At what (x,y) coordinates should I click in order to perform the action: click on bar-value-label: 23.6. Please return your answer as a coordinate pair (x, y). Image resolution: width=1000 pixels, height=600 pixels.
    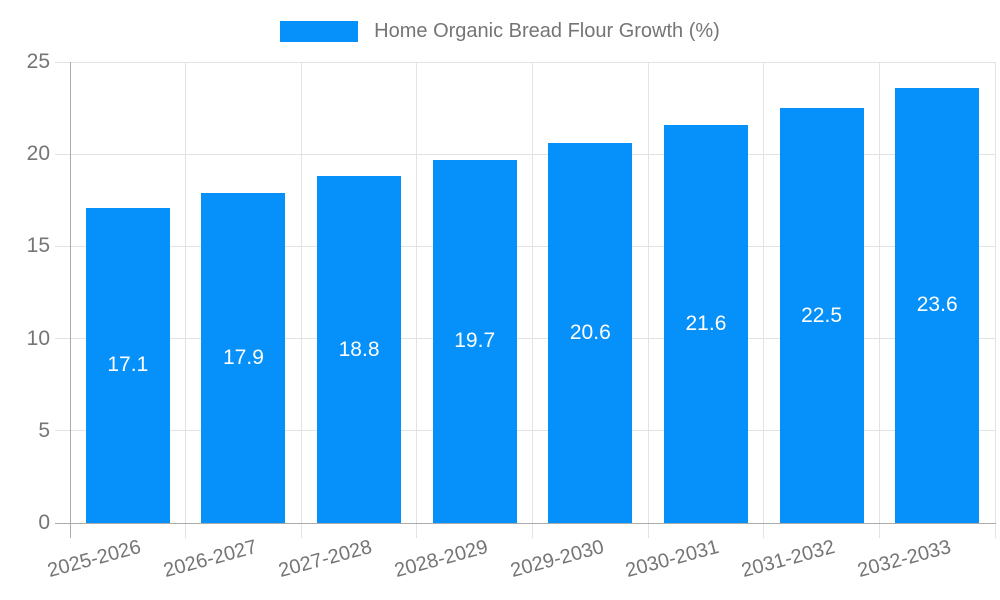
    Looking at the image, I should click on (937, 305).